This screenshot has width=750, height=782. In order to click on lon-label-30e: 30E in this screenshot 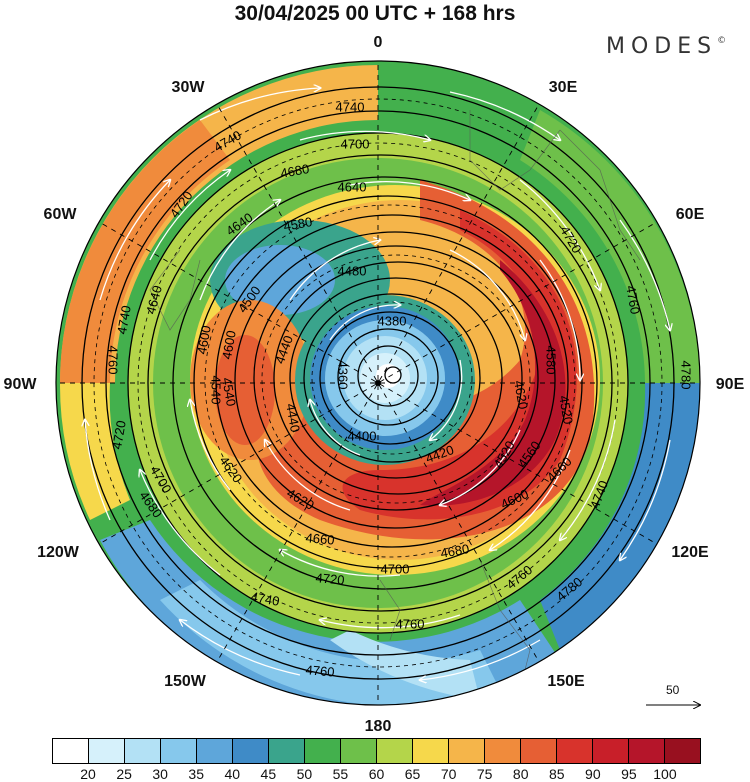, I will do `click(563, 87)`.